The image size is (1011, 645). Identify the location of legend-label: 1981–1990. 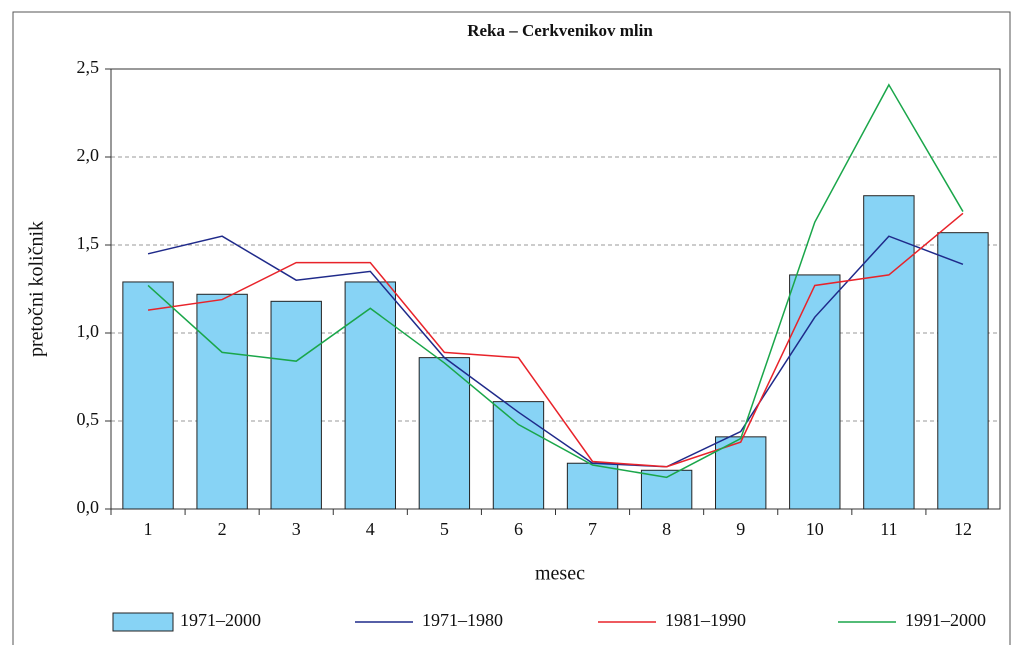
(705, 620).